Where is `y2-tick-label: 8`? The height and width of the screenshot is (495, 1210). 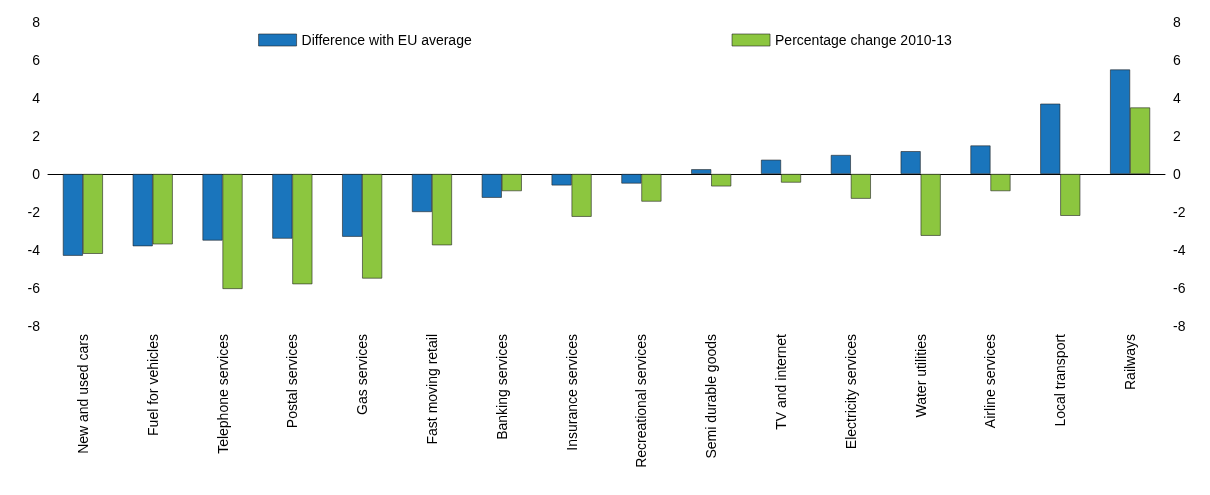 y2-tick-label: 8 is located at coordinates (1177, 22).